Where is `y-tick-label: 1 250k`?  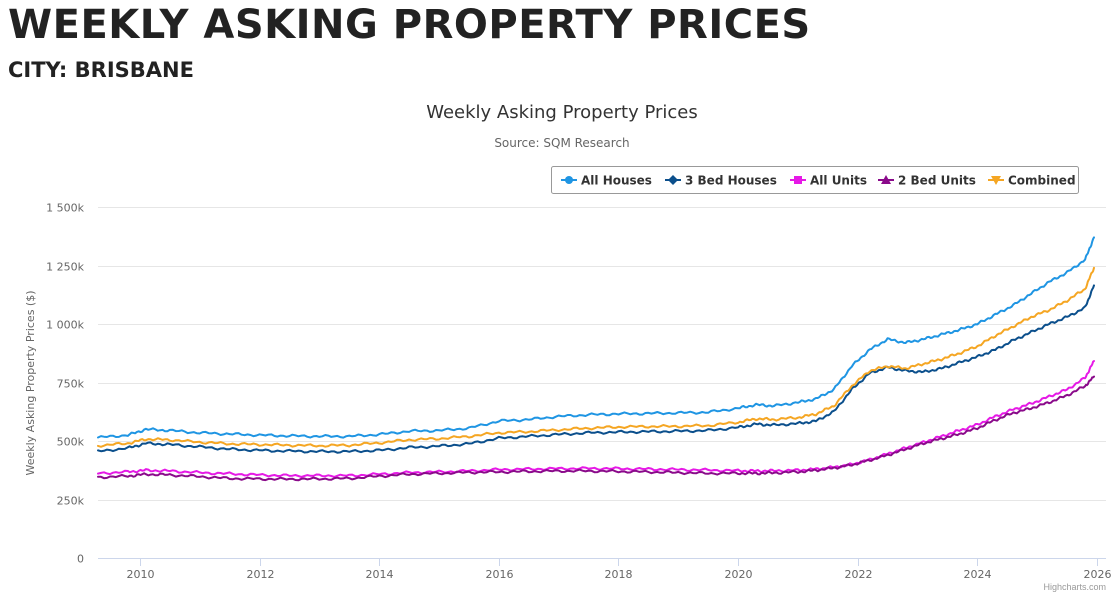
y-tick-label: 1 250k is located at coordinates (65, 267).